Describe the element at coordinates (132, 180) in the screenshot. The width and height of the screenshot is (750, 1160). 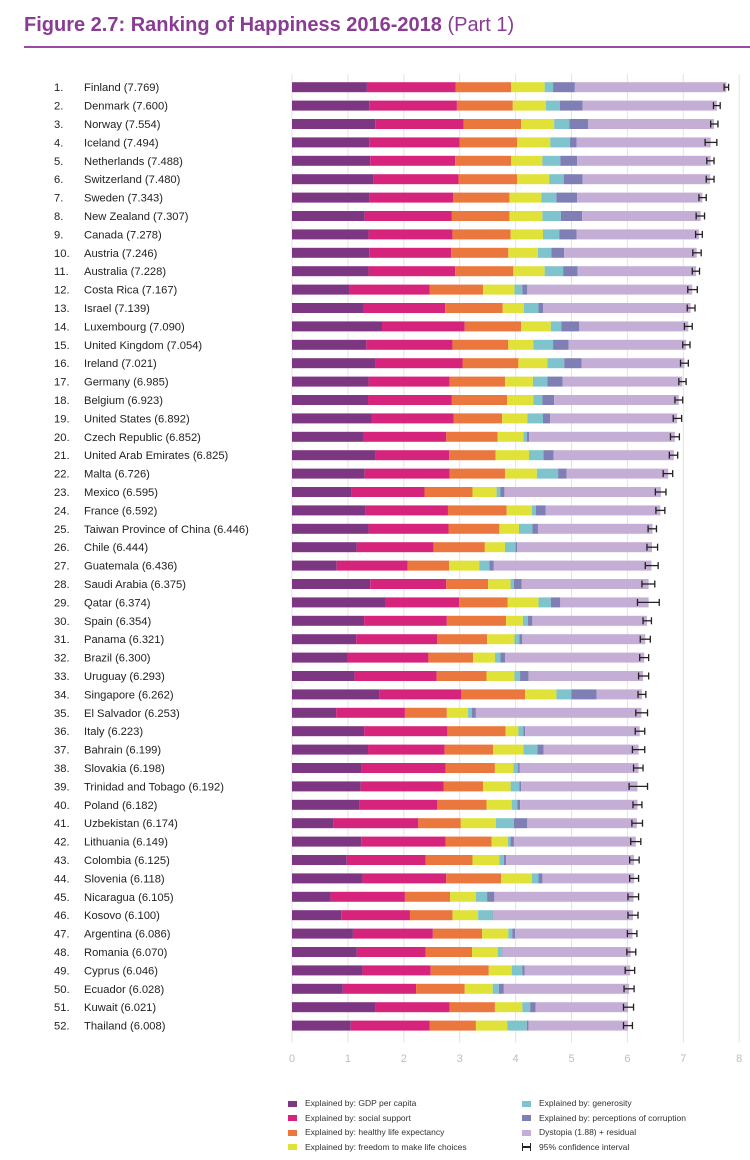
I see `country-label: Switzerland (7.480)` at that location.